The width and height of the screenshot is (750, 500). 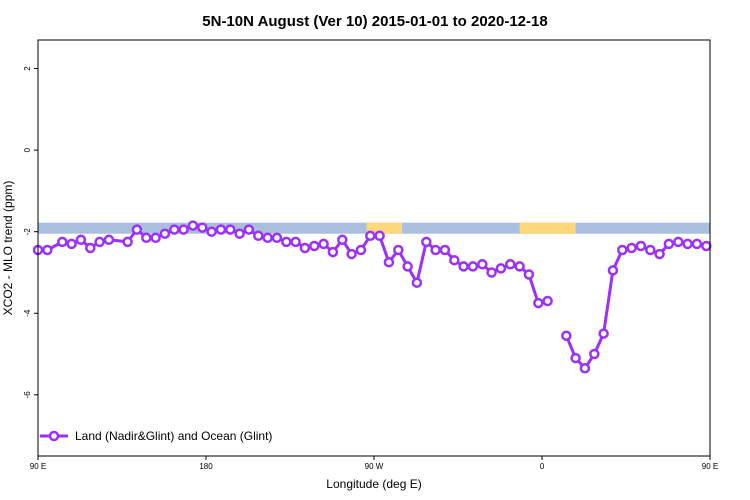 I want to click on legend: Land (Nadir&Glint) and Ocean (Glint), so click(x=156, y=436).